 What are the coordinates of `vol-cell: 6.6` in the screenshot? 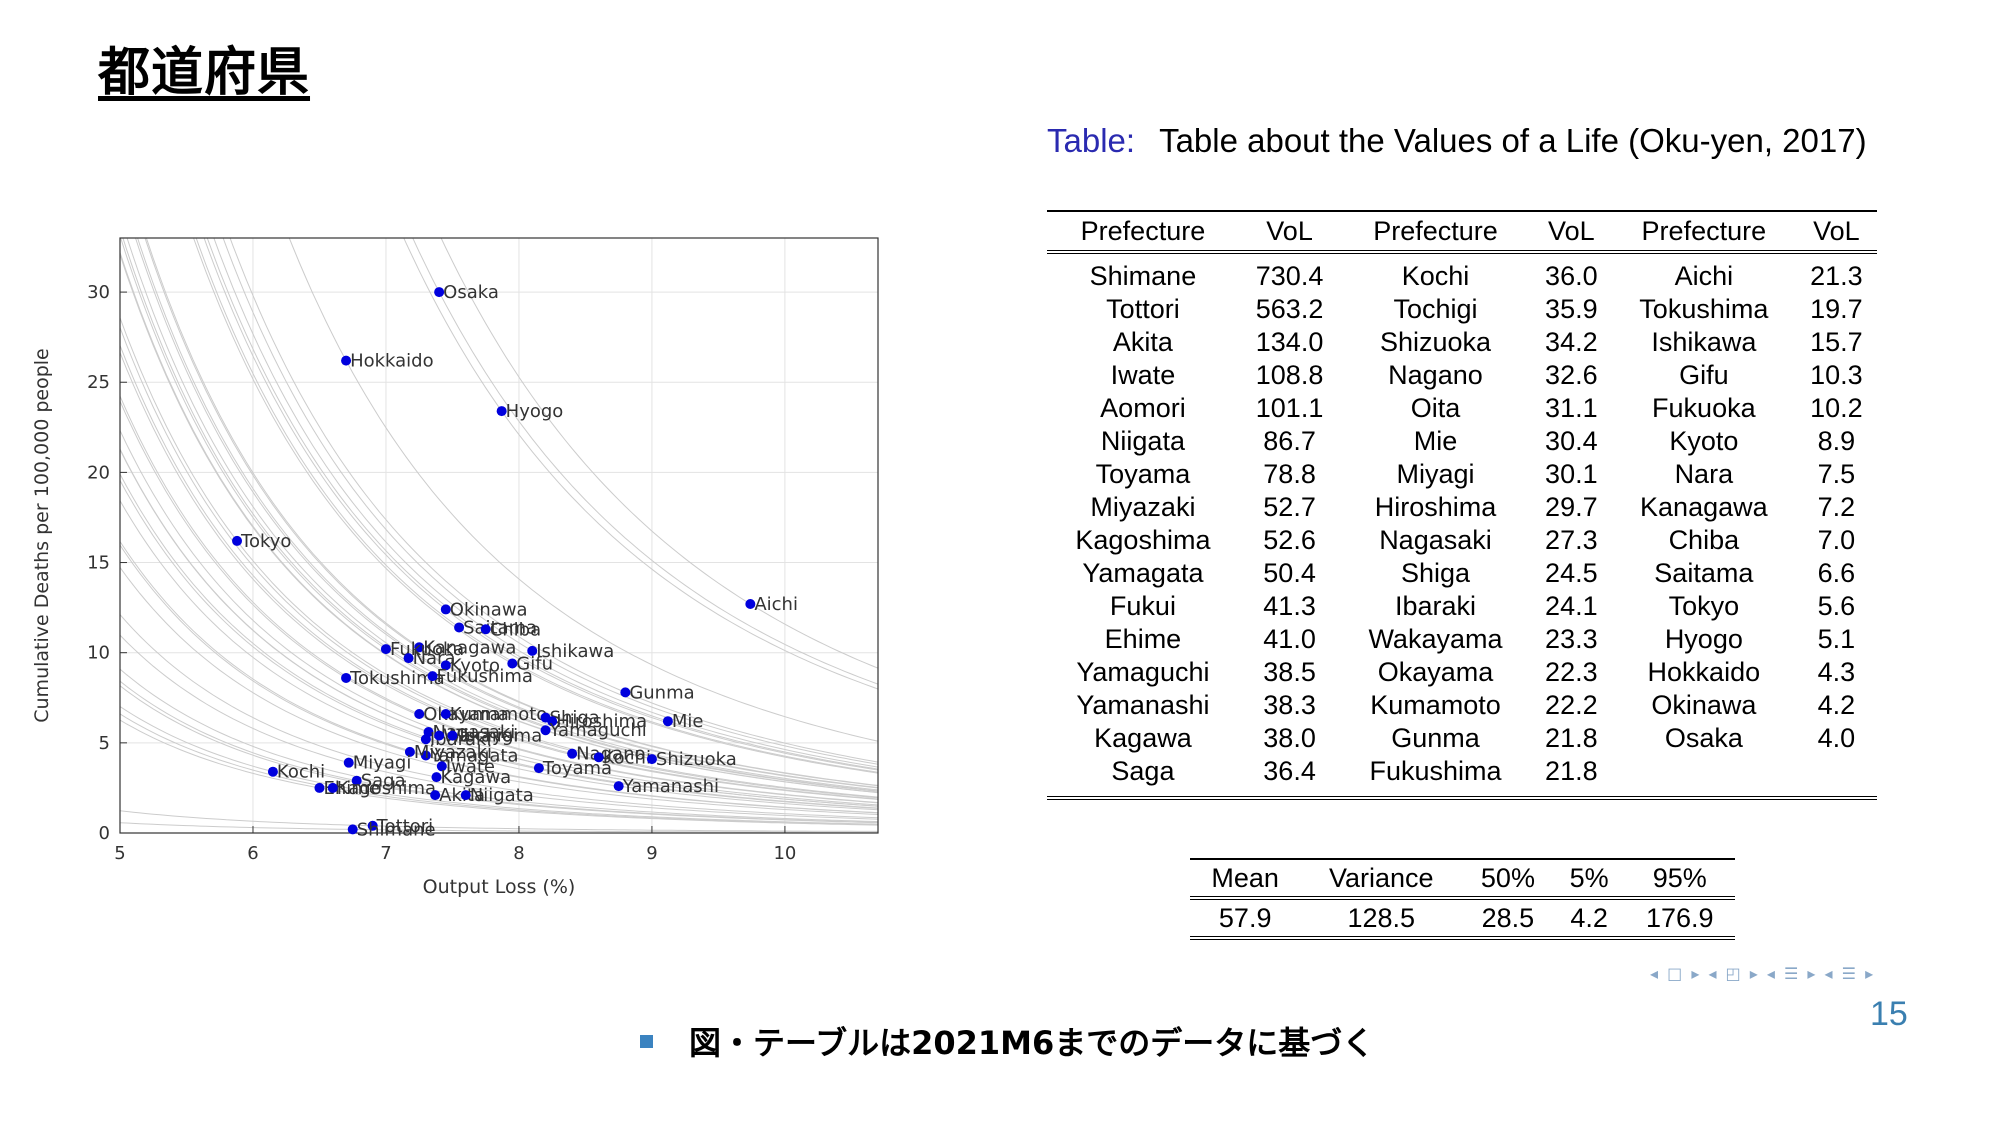 It's located at (1836, 573).